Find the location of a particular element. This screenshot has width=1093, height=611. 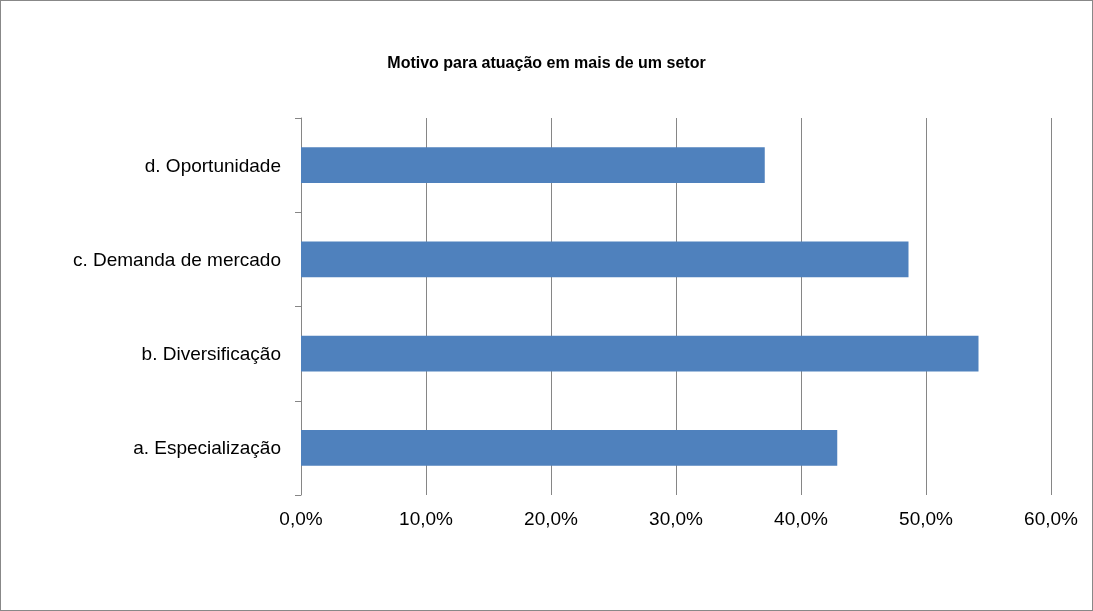

x-tick-label: 0,0% is located at coordinates (301, 518).